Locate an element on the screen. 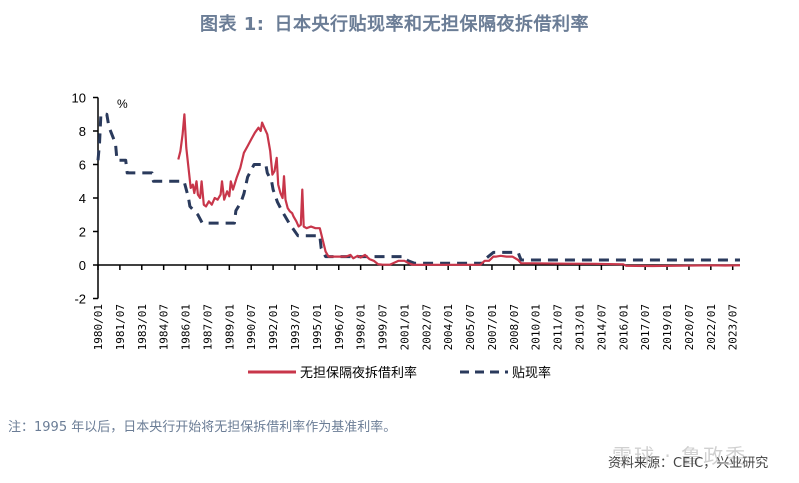 This screenshot has height=483, width=799. y-tick-label: 0 is located at coordinates (82, 265).